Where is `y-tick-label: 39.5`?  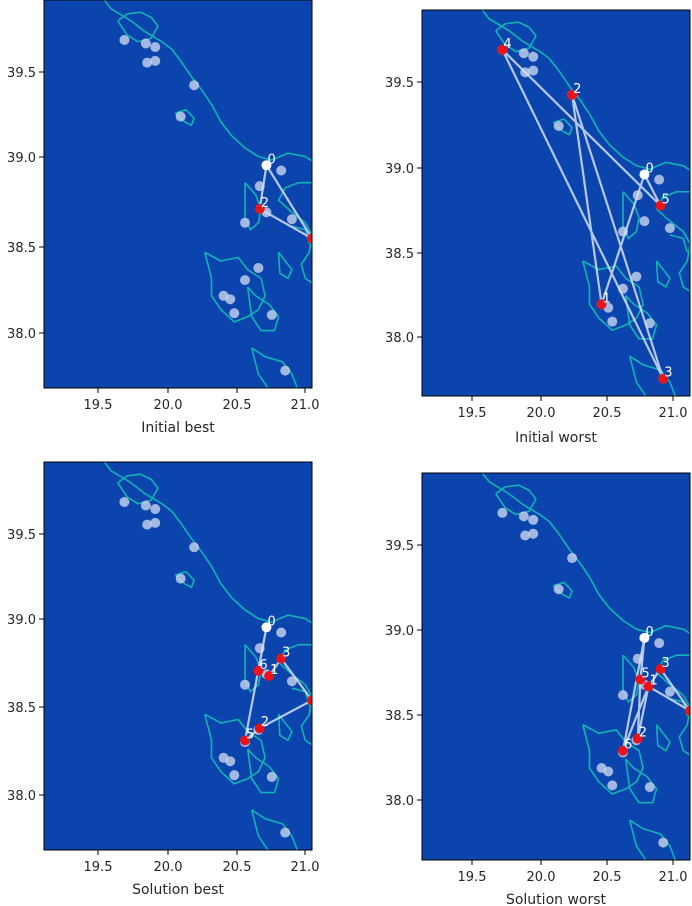
y-tick-label: 39.5 is located at coordinates (21, 535).